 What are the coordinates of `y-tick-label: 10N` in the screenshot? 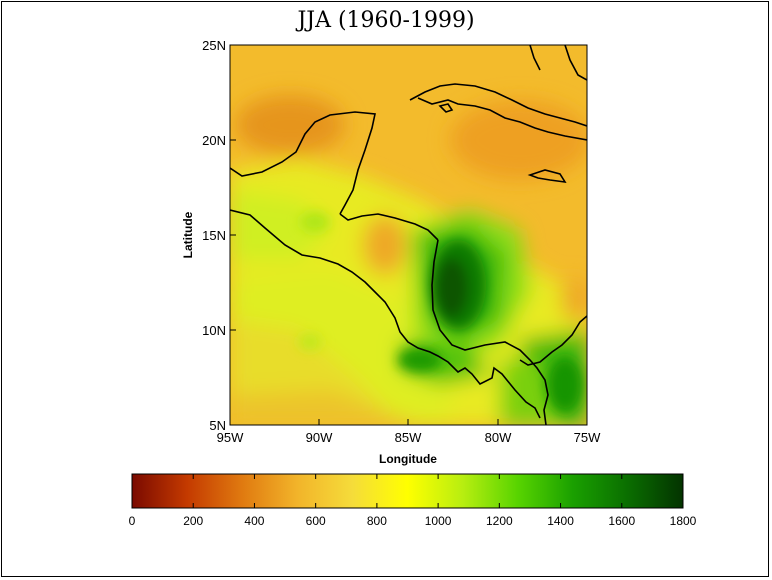 It's located at (214, 330).